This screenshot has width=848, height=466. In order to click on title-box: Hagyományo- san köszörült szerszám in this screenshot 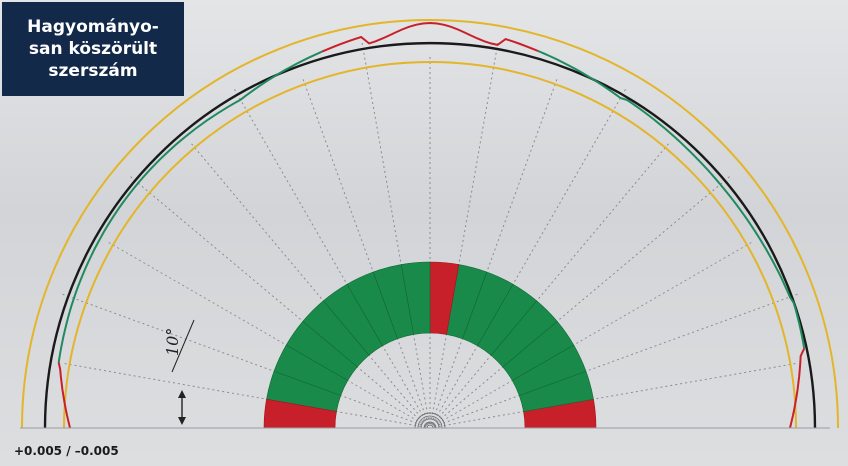, I will do `click(93, 49)`.